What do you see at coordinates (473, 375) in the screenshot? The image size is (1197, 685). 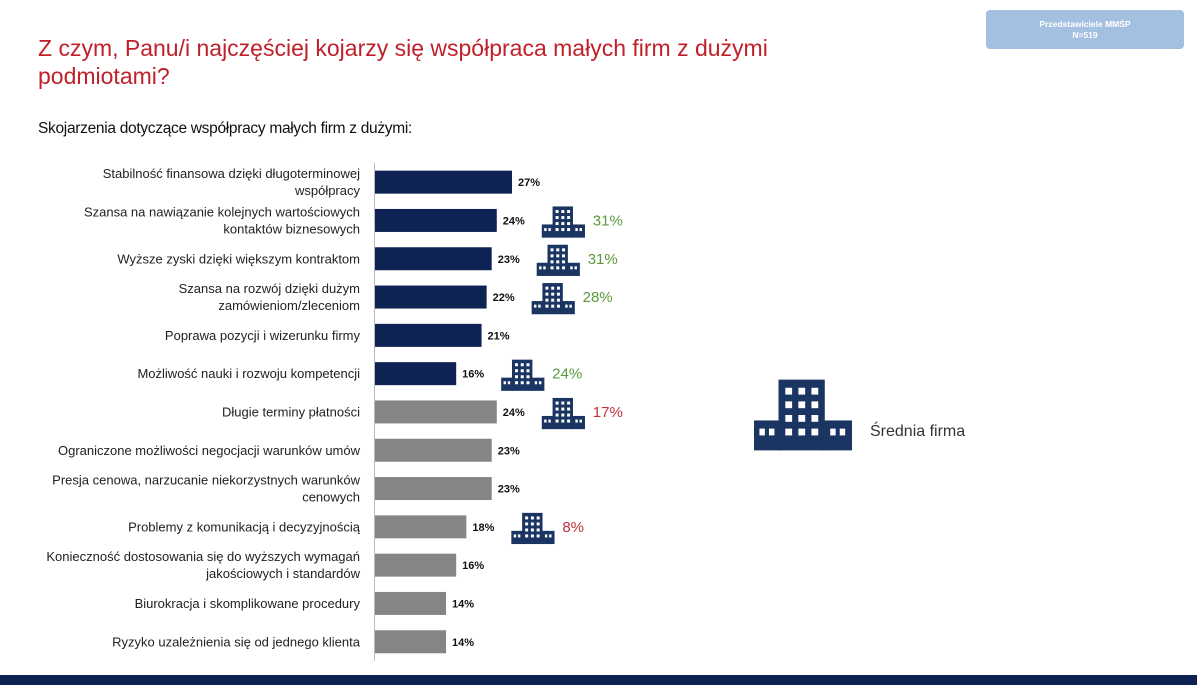 I see `value-label: 16%` at bounding box center [473, 375].